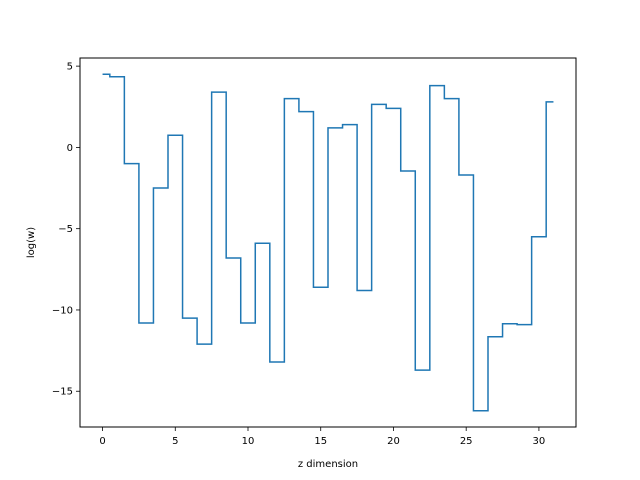 The height and width of the screenshot is (480, 640). I want to click on x-tick-label: 30, so click(539, 441).